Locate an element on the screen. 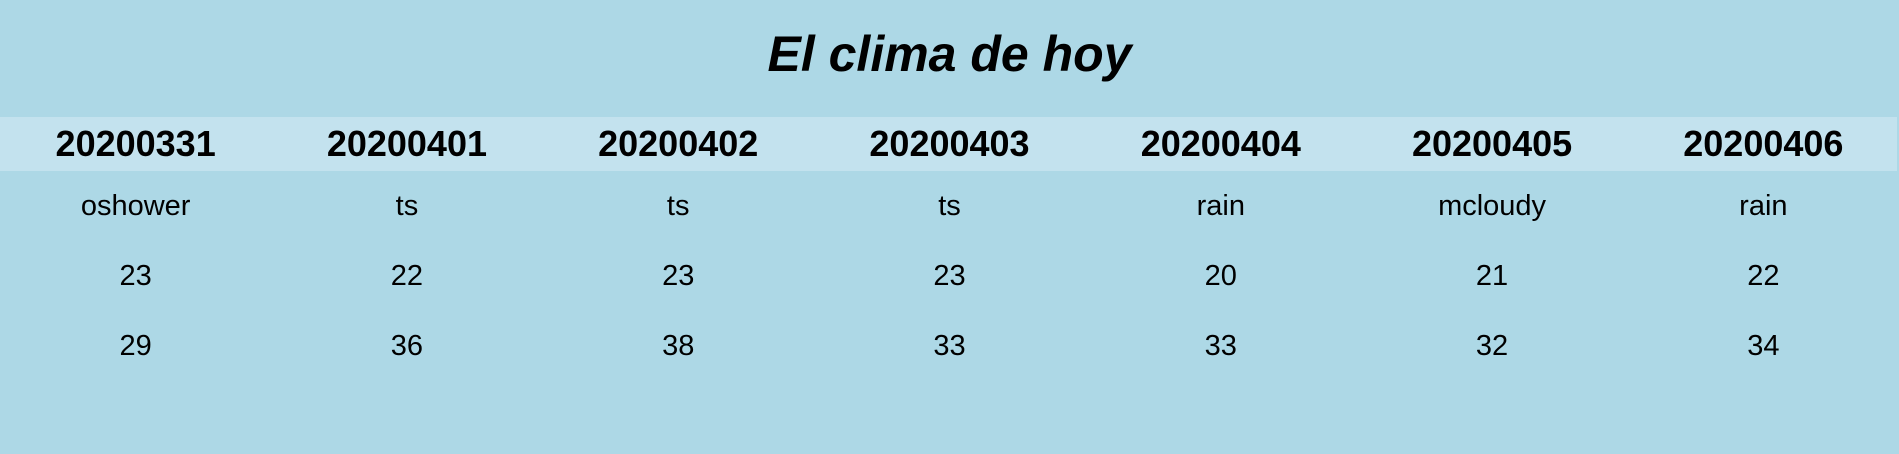  min-temp-cell: 21 is located at coordinates (1492, 275).